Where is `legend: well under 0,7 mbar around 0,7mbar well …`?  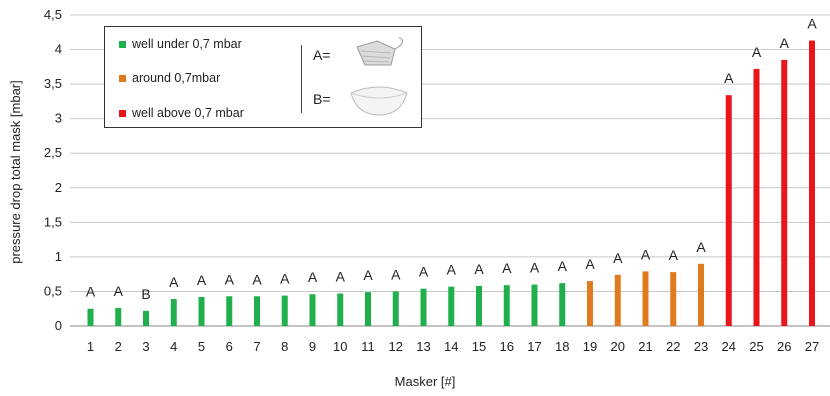
legend: well under 0,7 mbar around 0,7mbar well … is located at coordinates (263, 77).